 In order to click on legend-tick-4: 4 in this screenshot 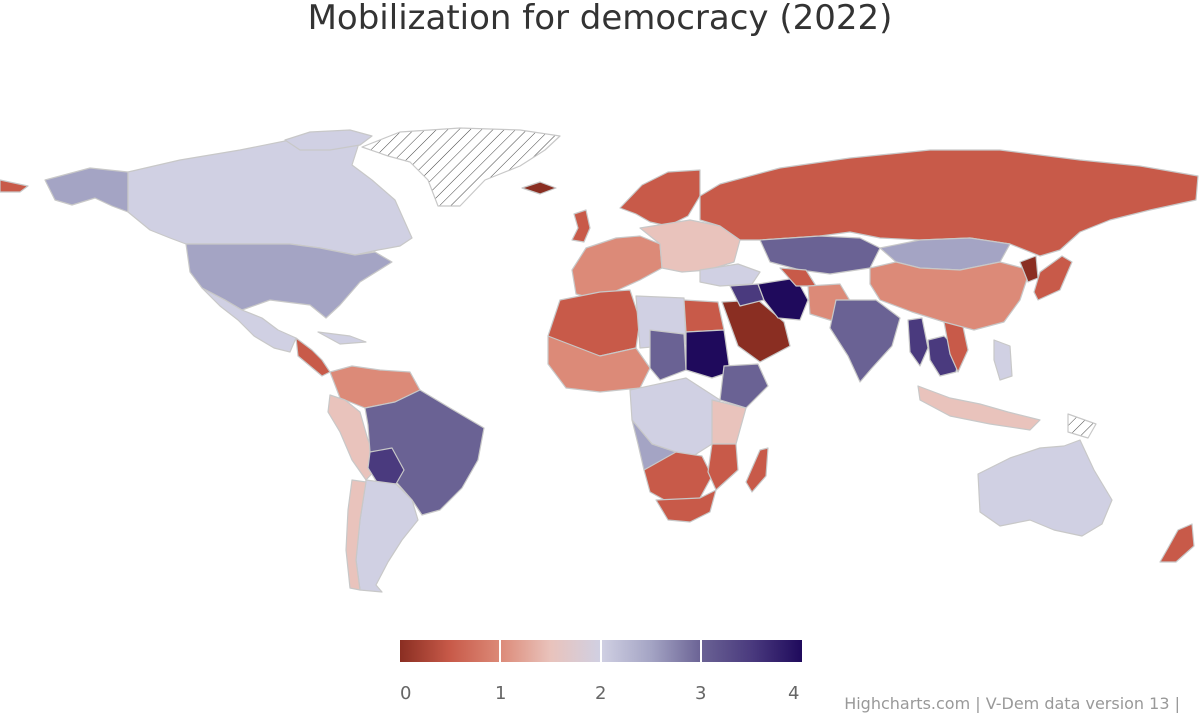, I will do `click(794, 693)`.